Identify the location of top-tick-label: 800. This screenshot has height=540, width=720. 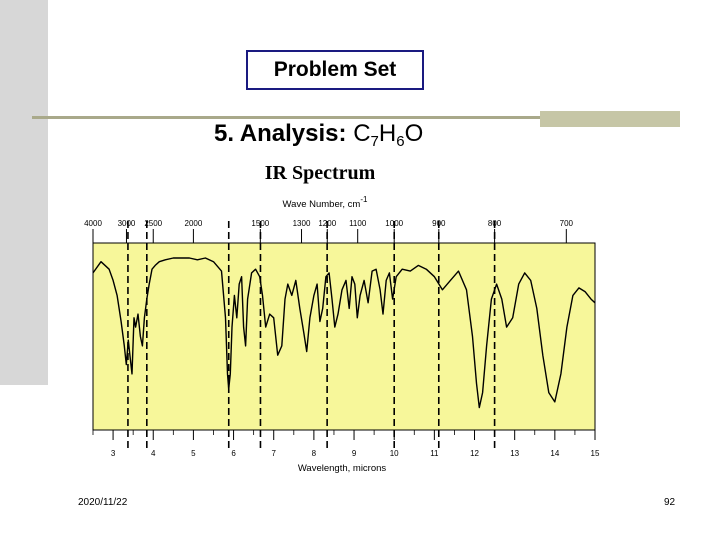
(495, 223).